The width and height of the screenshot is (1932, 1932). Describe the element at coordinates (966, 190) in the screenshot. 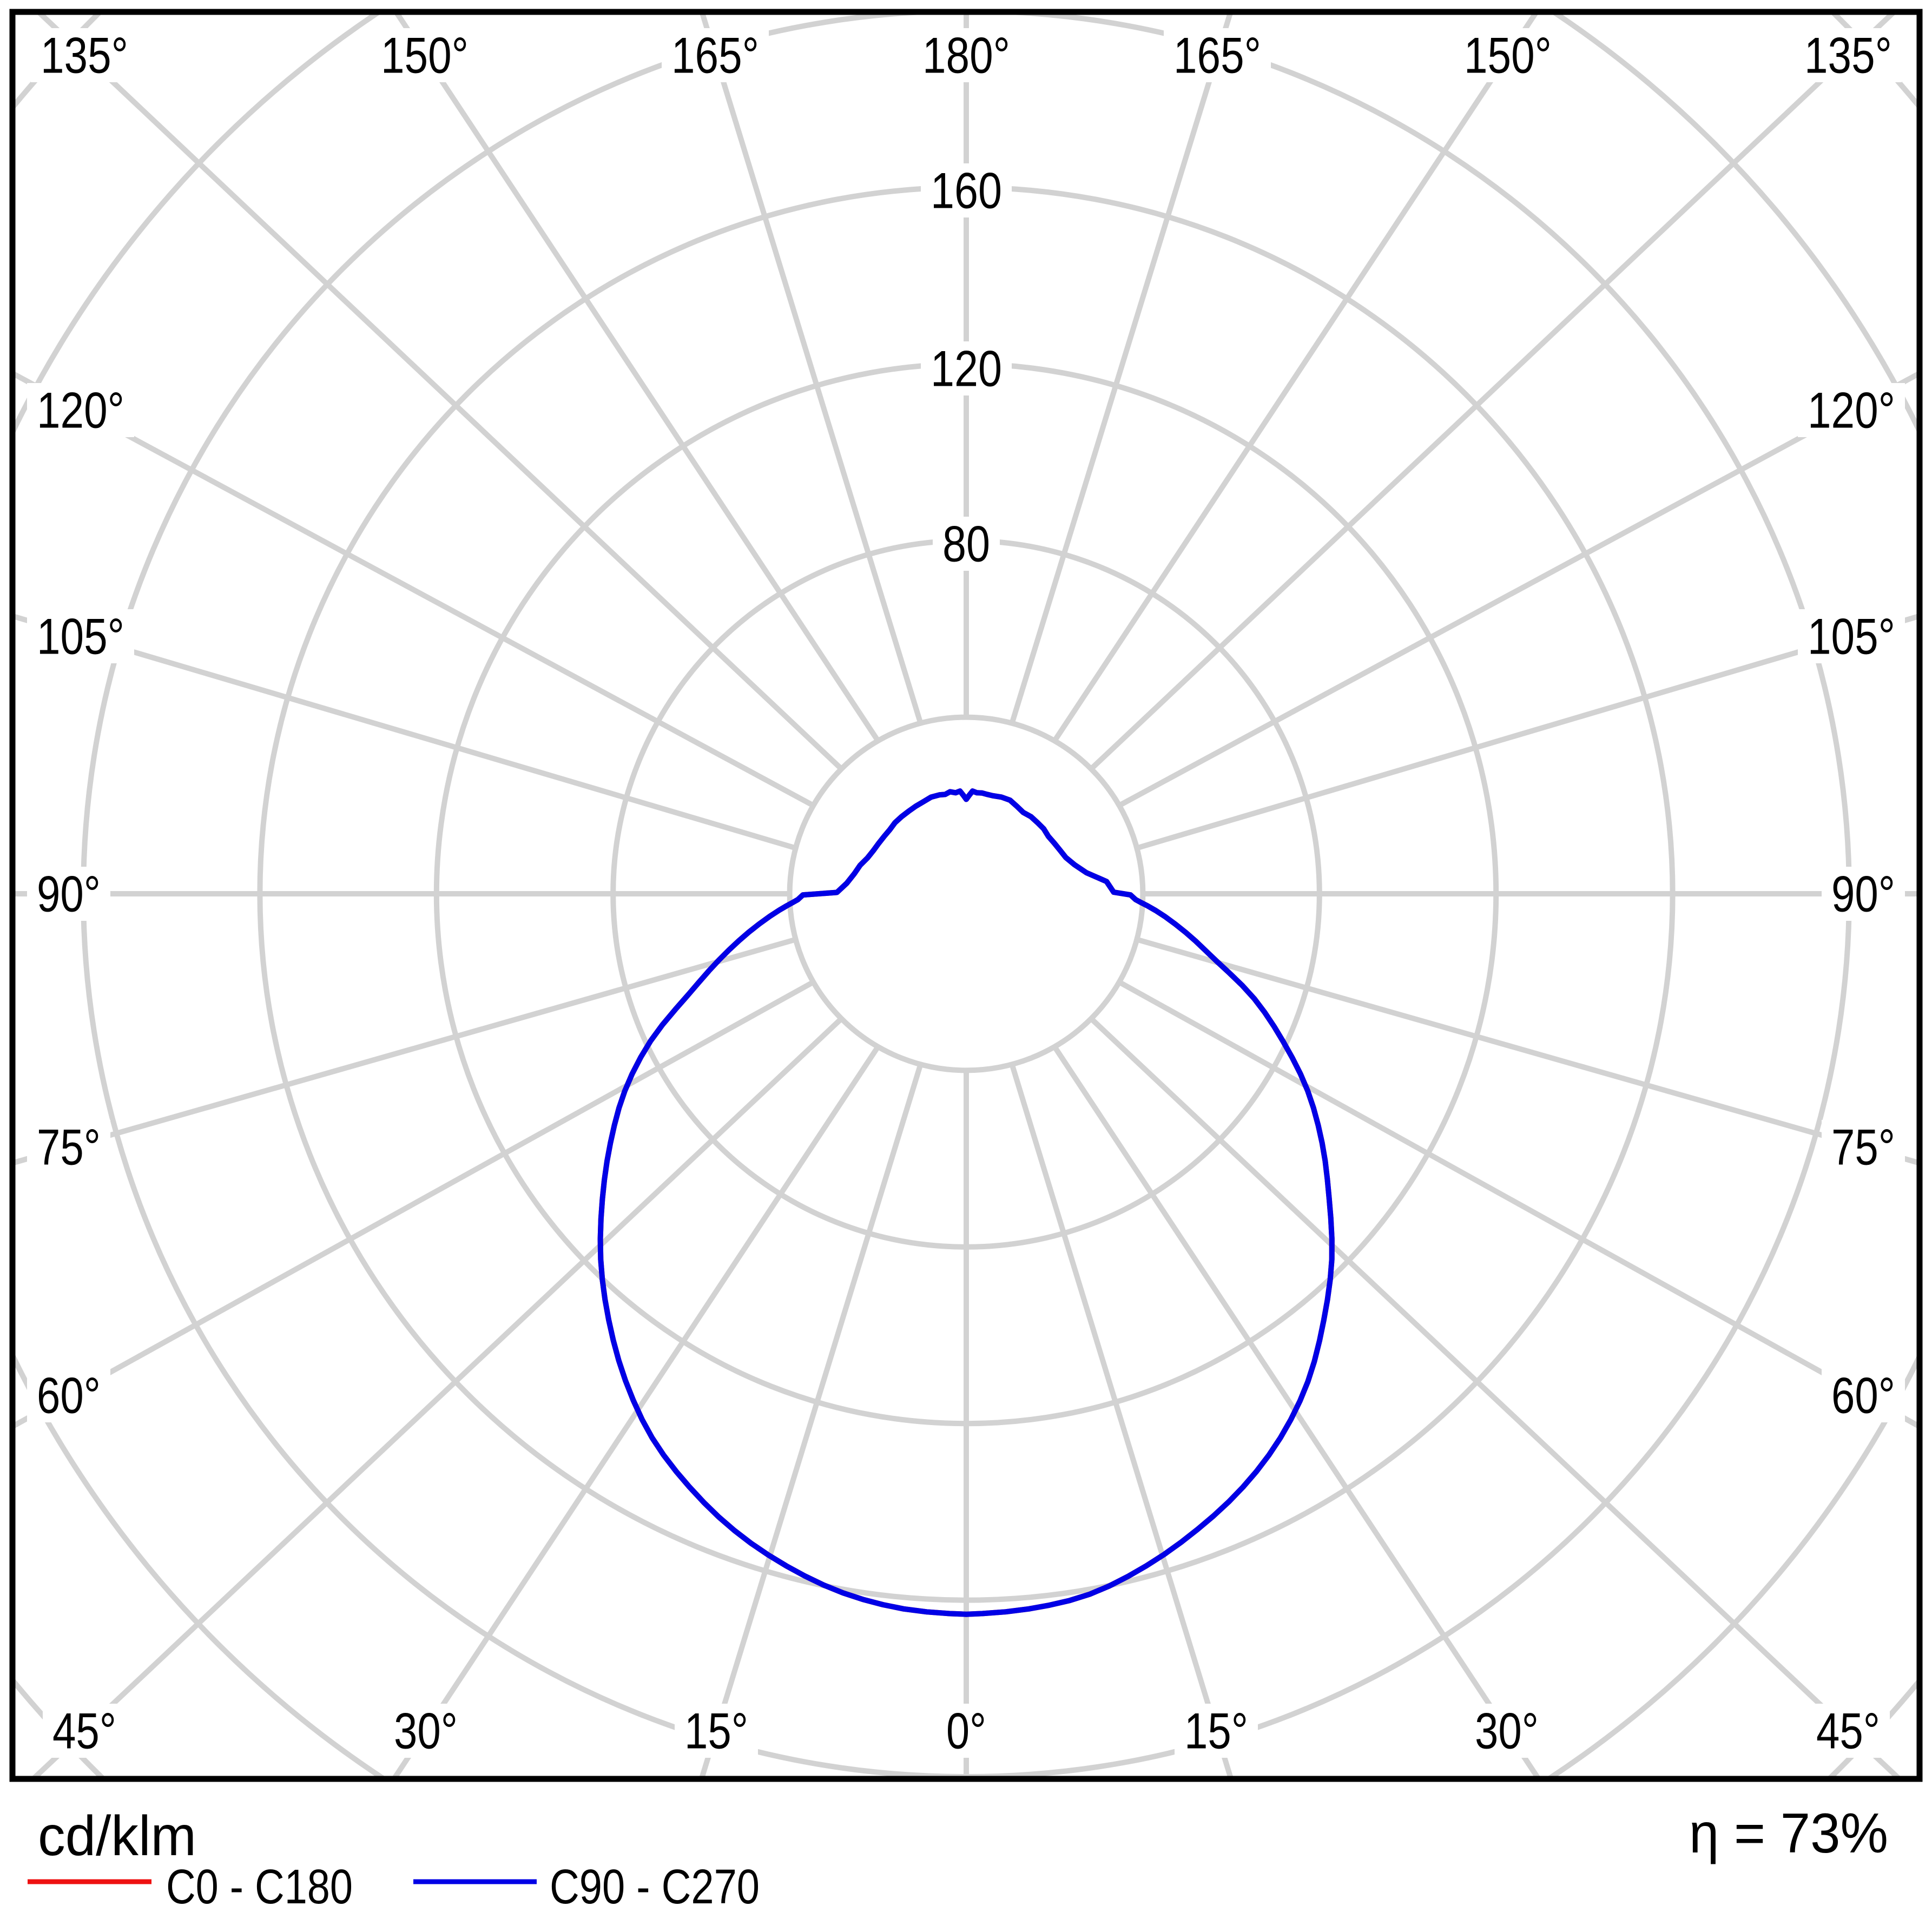

I see `svg-text: 160` at that location.